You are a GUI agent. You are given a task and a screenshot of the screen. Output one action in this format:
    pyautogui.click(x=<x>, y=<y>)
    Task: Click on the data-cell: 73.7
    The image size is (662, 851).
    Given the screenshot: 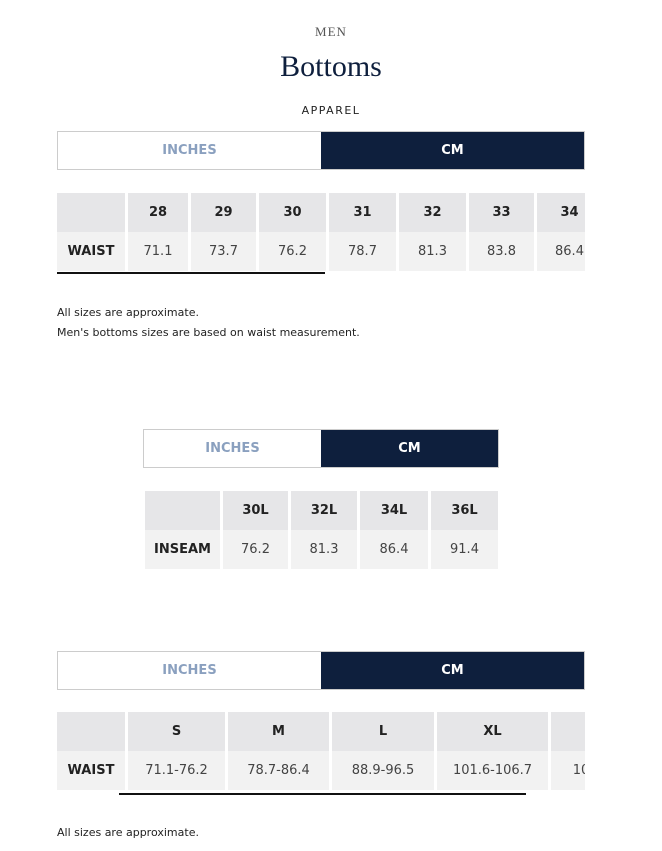 What is the action you would take?
    pyautogui.click(x=223, y=251)
    